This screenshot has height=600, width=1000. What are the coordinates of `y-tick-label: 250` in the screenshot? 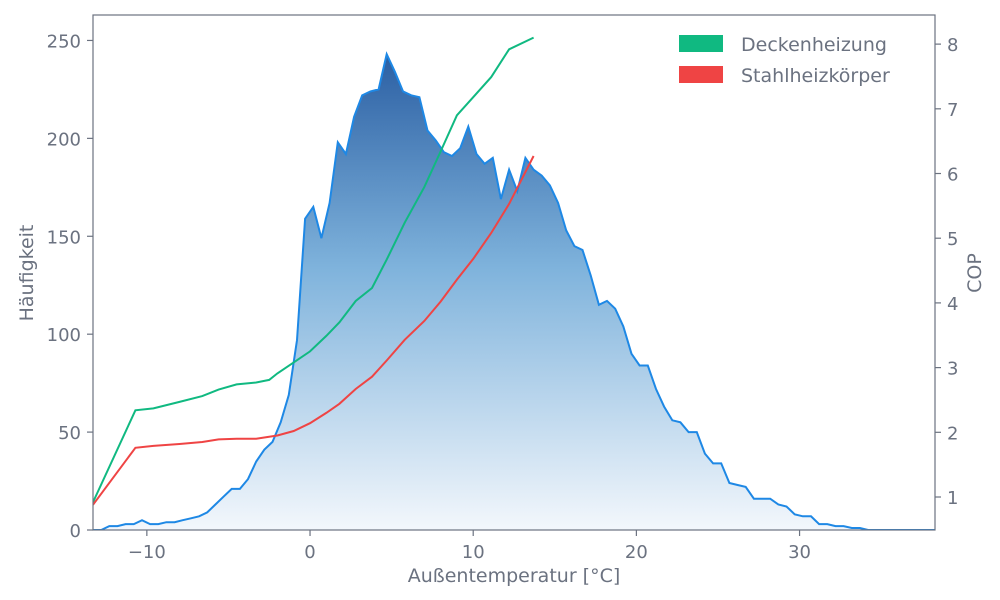 It's located at (64, 41).